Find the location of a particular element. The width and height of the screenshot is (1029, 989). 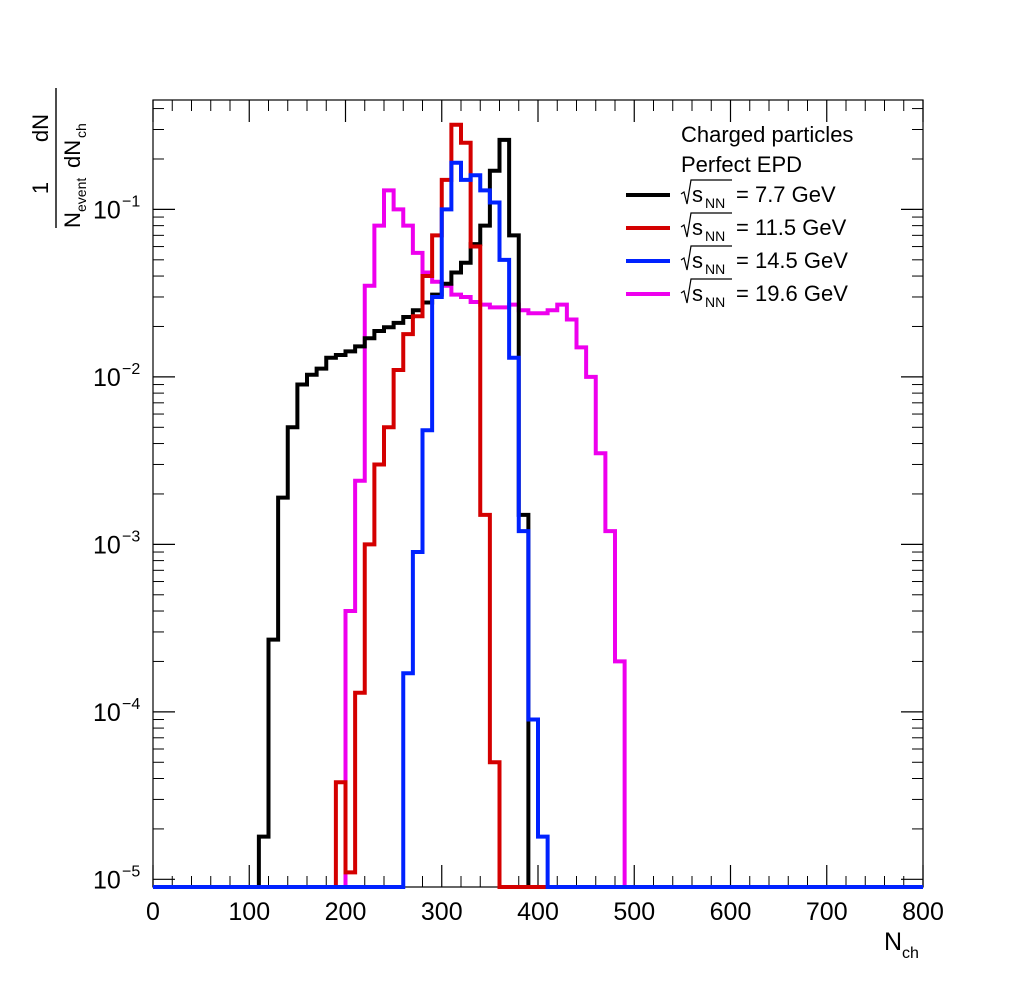

legend-header-2: Perfect EPD is located at coordinates (741, 164).